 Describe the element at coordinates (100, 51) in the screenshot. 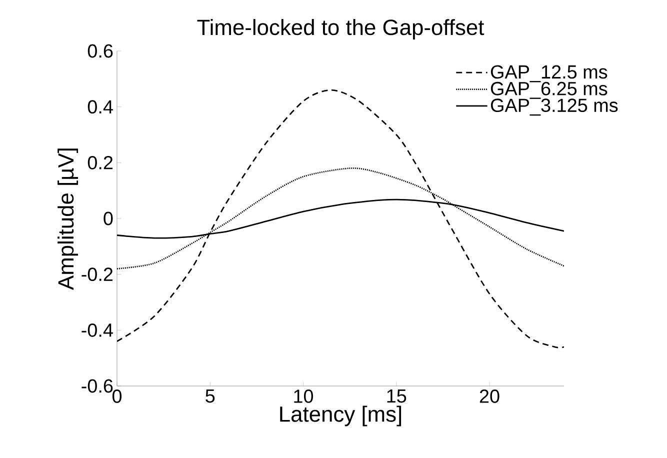

I see `y-tick-label: 0.6` at that location.